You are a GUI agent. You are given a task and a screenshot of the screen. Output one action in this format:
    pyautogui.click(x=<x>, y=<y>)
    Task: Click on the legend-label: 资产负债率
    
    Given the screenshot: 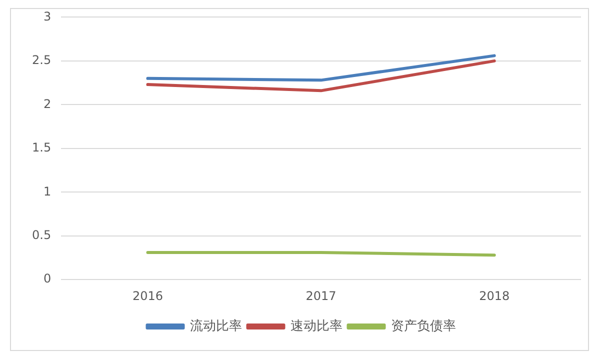 What is the action you would take?
    pyautogui.click(x=423, y=326)
    